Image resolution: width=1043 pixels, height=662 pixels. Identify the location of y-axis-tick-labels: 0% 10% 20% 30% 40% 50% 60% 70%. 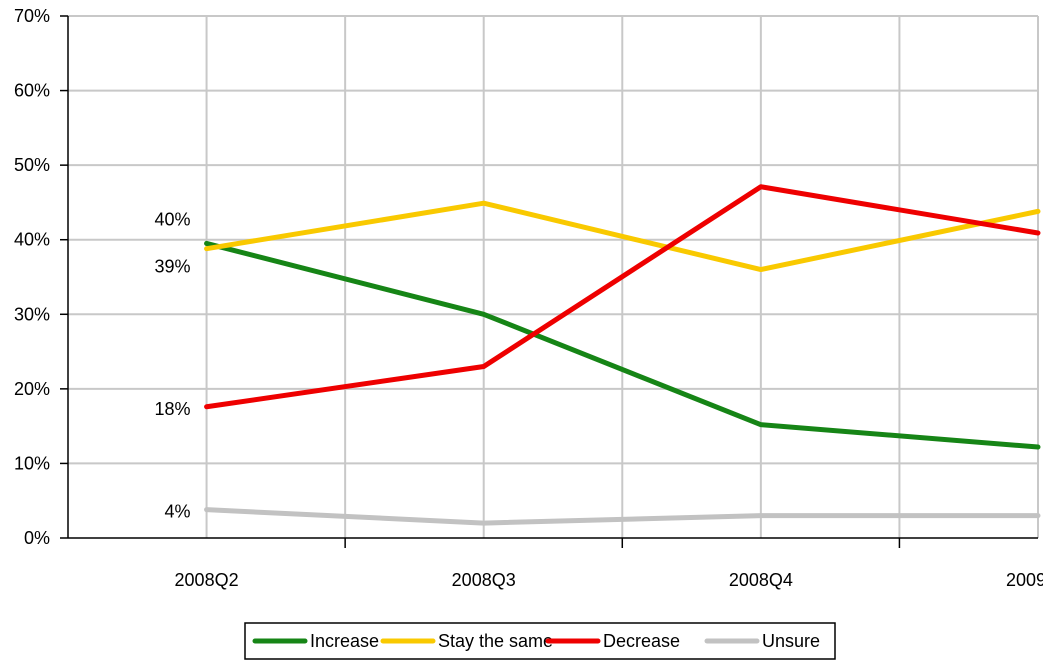
(32, 277).